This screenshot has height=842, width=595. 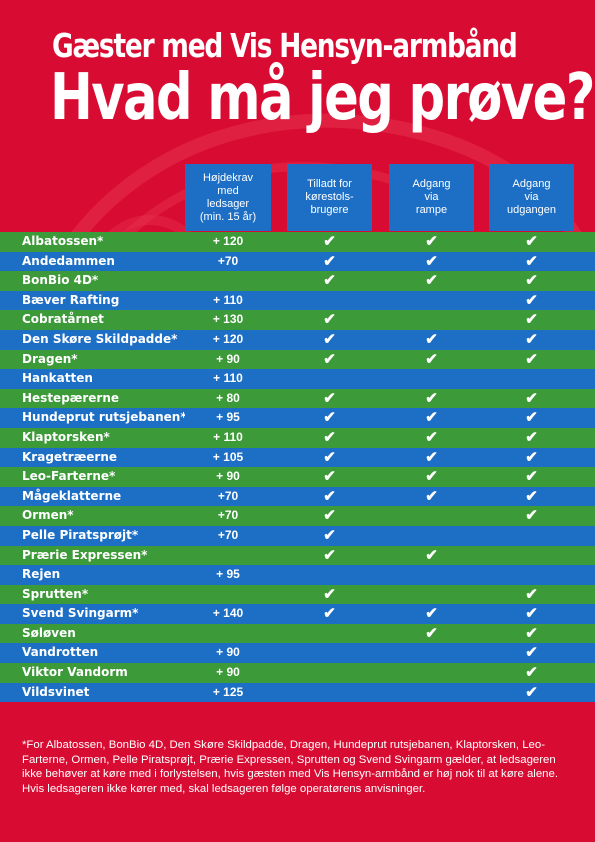 What do you see at coordinates (228, 197) in the screenshot?
I see `column-header-height: Højdekrav med ledsager (min. 15 år)` at bounding box center [228, 197].